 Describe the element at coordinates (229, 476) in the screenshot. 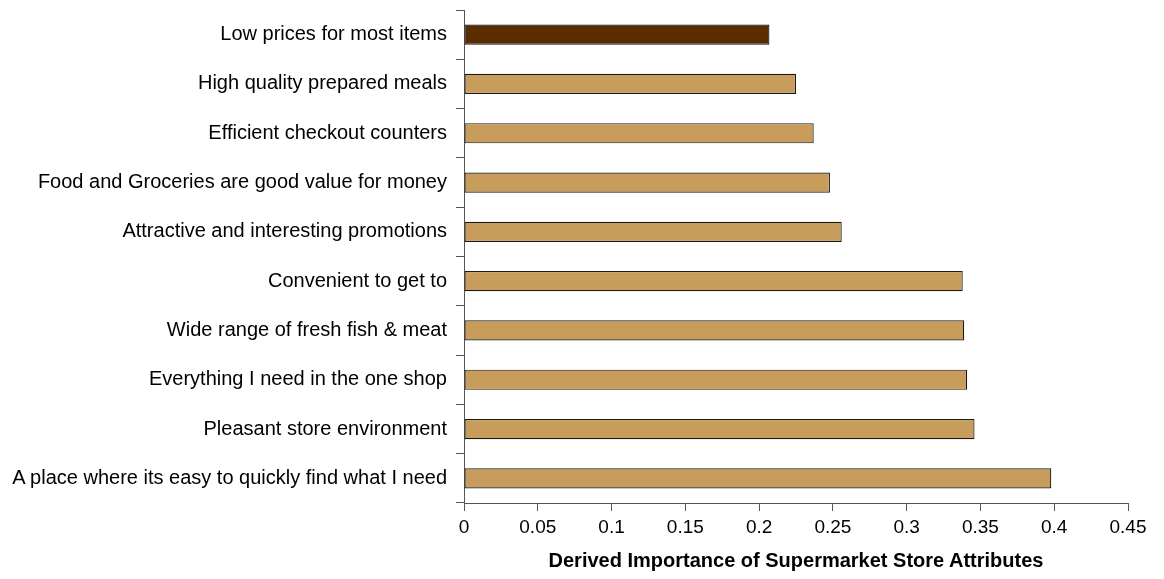

I see `y-tick-label: A place where its easy to quickly find what I need` at that location.